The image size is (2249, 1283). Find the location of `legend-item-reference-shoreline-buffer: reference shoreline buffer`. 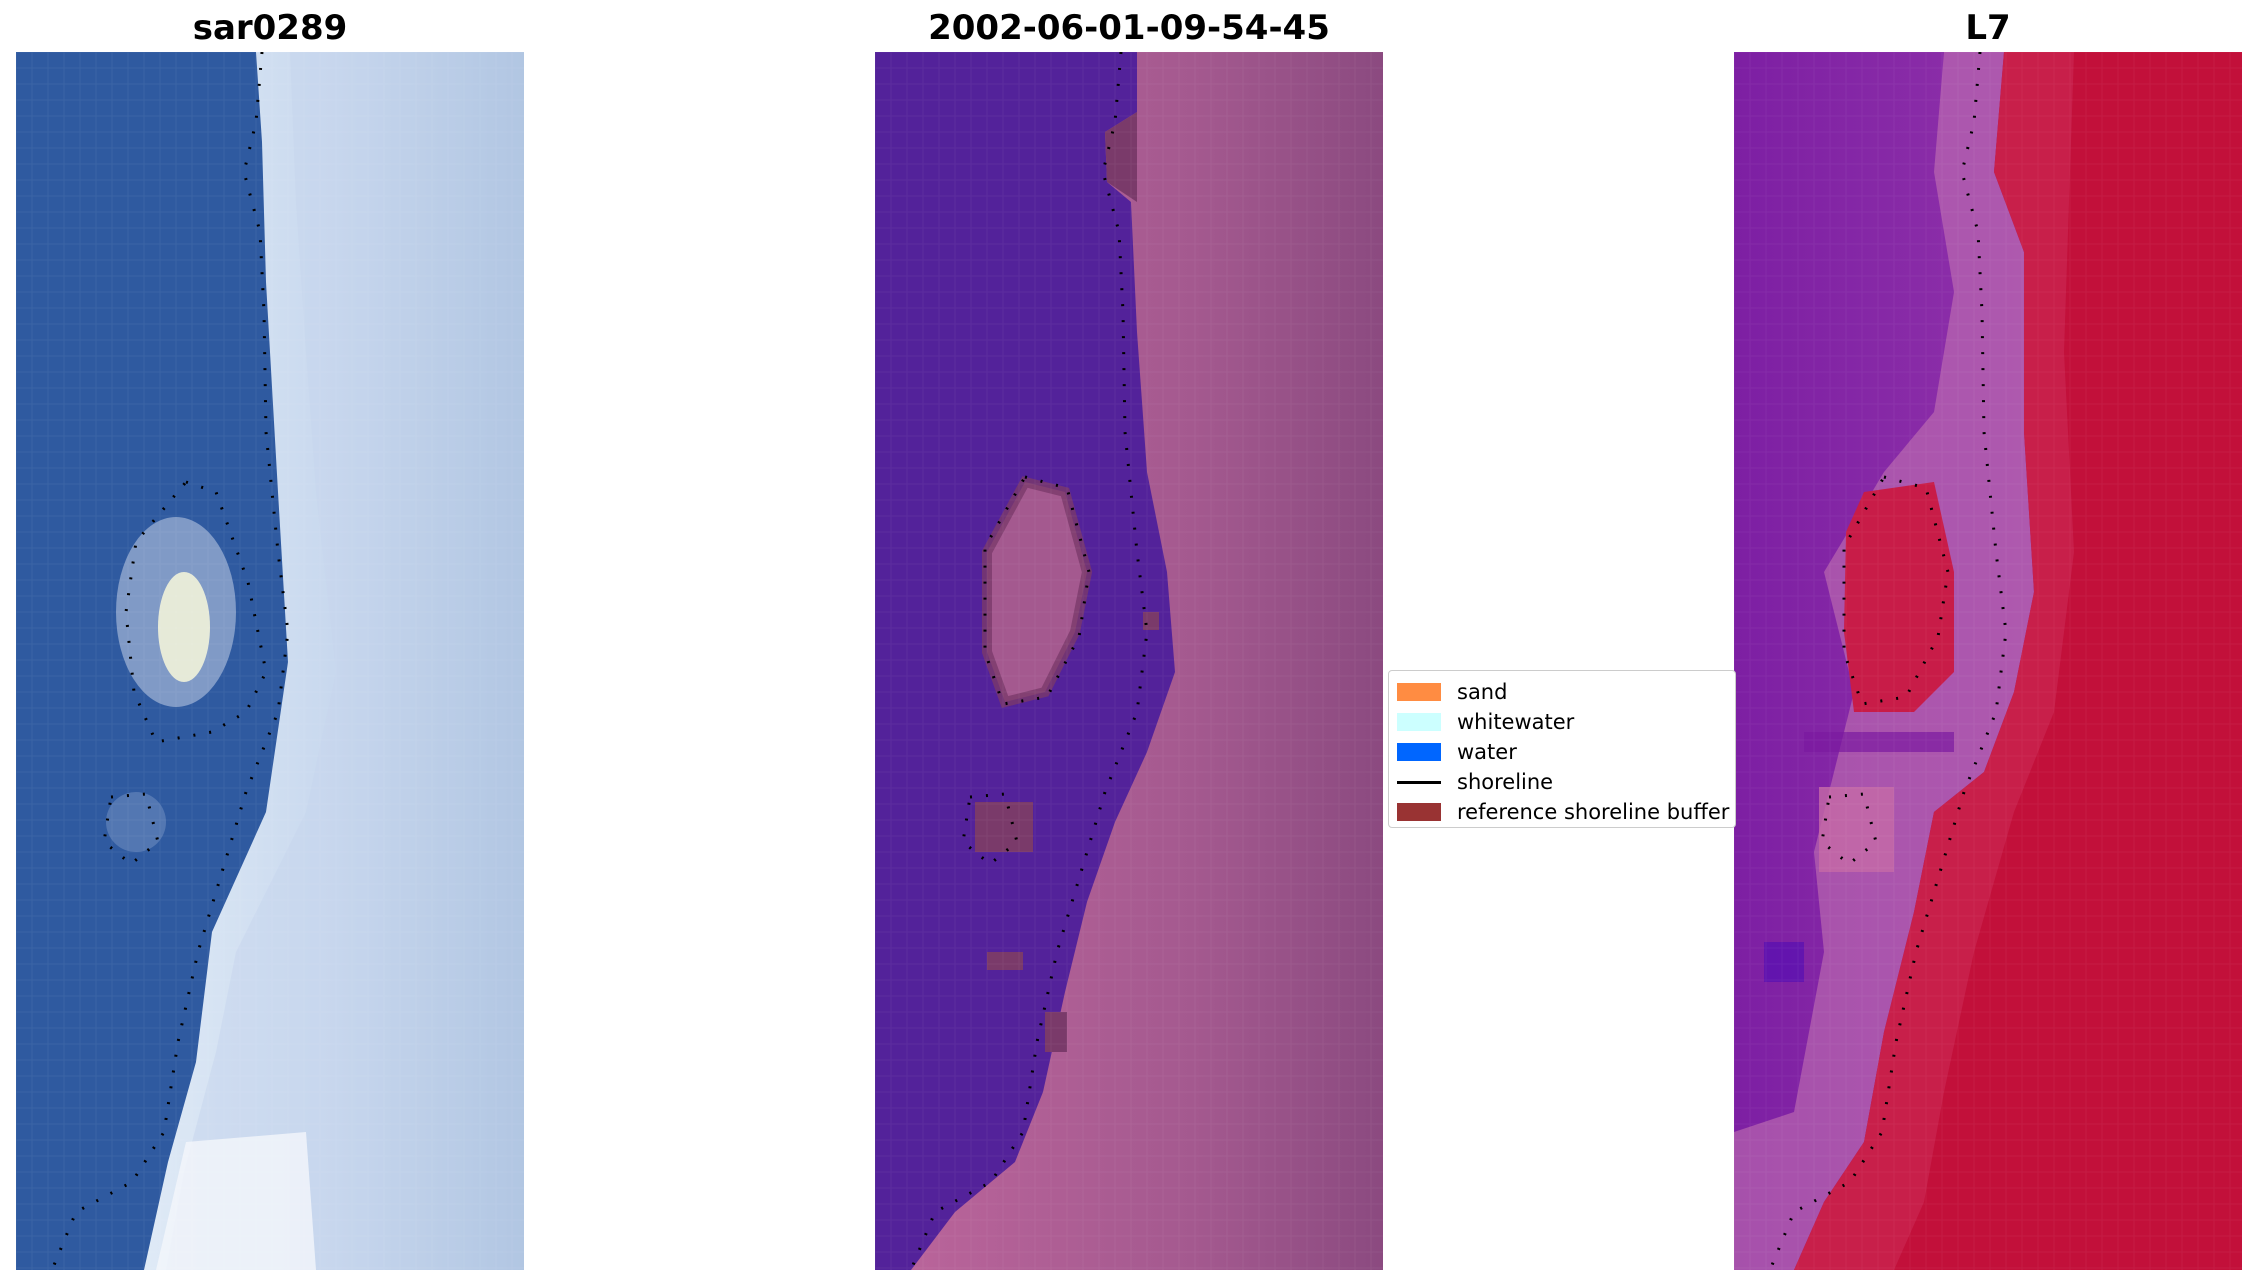

legend-item-reference-shoreline-buffer: reference shoreline buffer is located at coordinates (1563, 812).